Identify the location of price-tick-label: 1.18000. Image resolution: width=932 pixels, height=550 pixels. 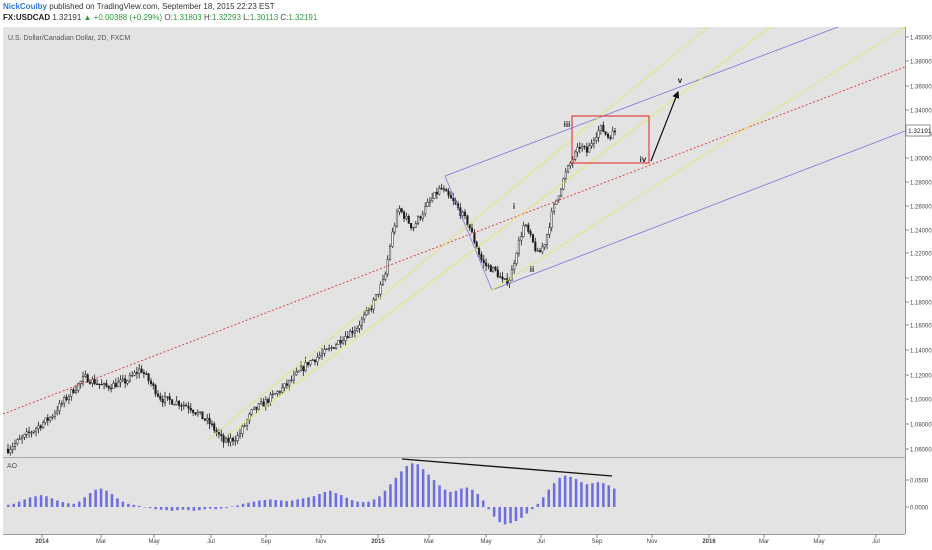
(921, 304).